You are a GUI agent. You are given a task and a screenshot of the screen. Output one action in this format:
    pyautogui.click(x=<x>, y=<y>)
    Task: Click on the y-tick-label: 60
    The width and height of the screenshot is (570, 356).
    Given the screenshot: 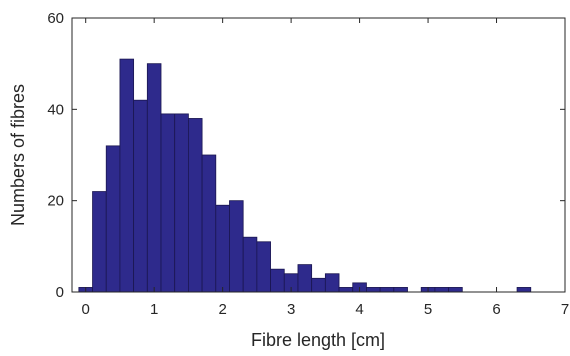 What is the action you would take?
    pyautogui.click(x=55, y=18)
    